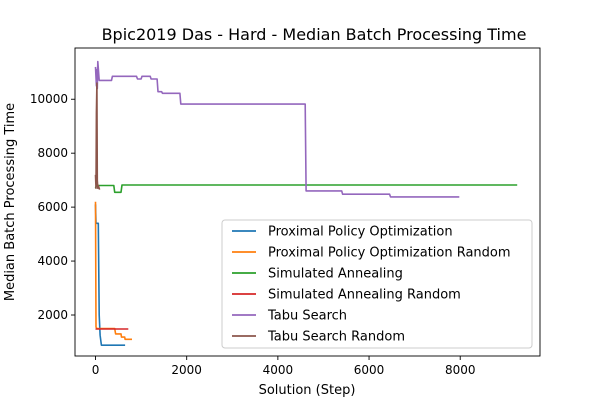 Image resolution: width=600 pixels, height=400 pixels. I want to click on y-tick-label: 2000, so click(52, 315).